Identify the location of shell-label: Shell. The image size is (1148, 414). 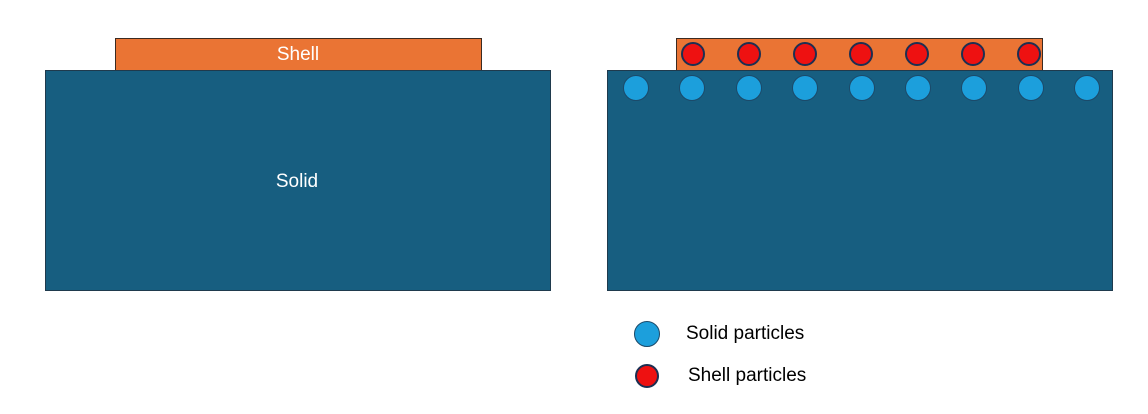
(298, 54).